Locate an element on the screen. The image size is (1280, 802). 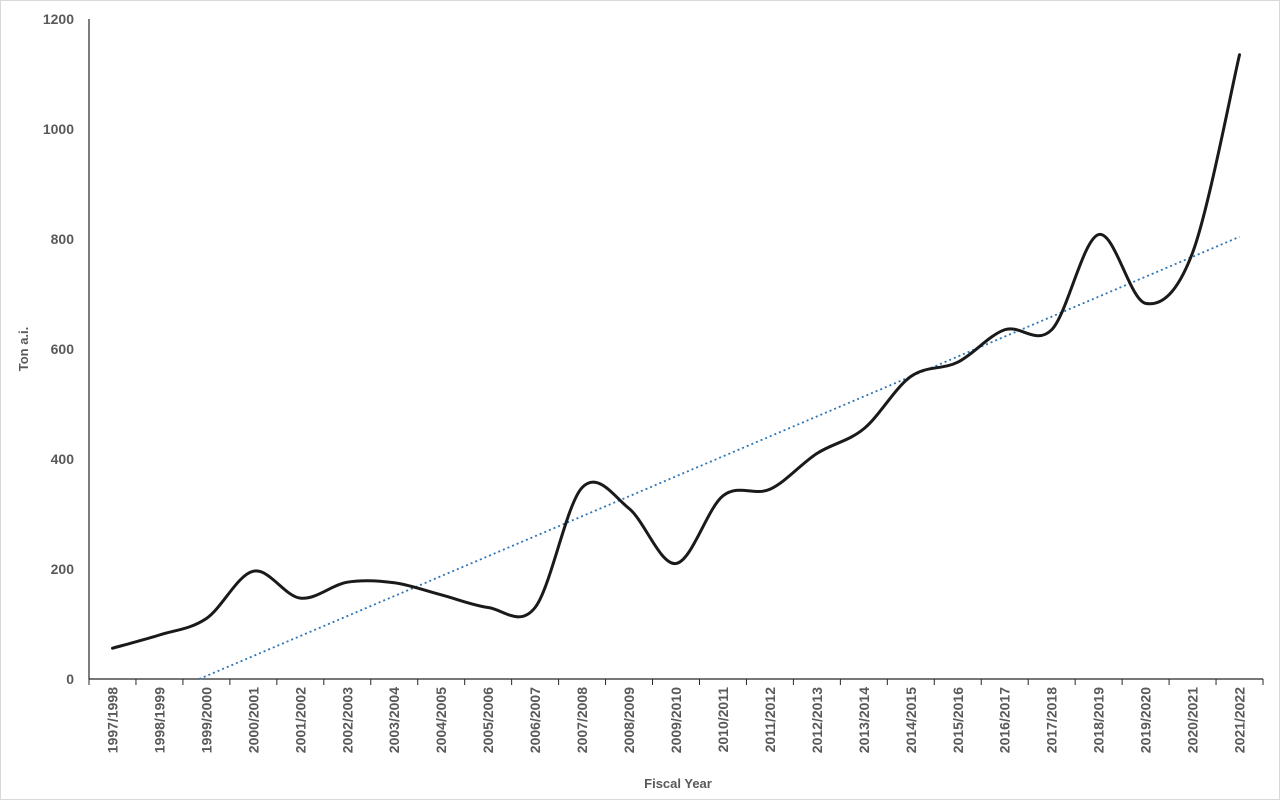
x-tick-label: 2012/2013 is located at coordinates (817, 720).